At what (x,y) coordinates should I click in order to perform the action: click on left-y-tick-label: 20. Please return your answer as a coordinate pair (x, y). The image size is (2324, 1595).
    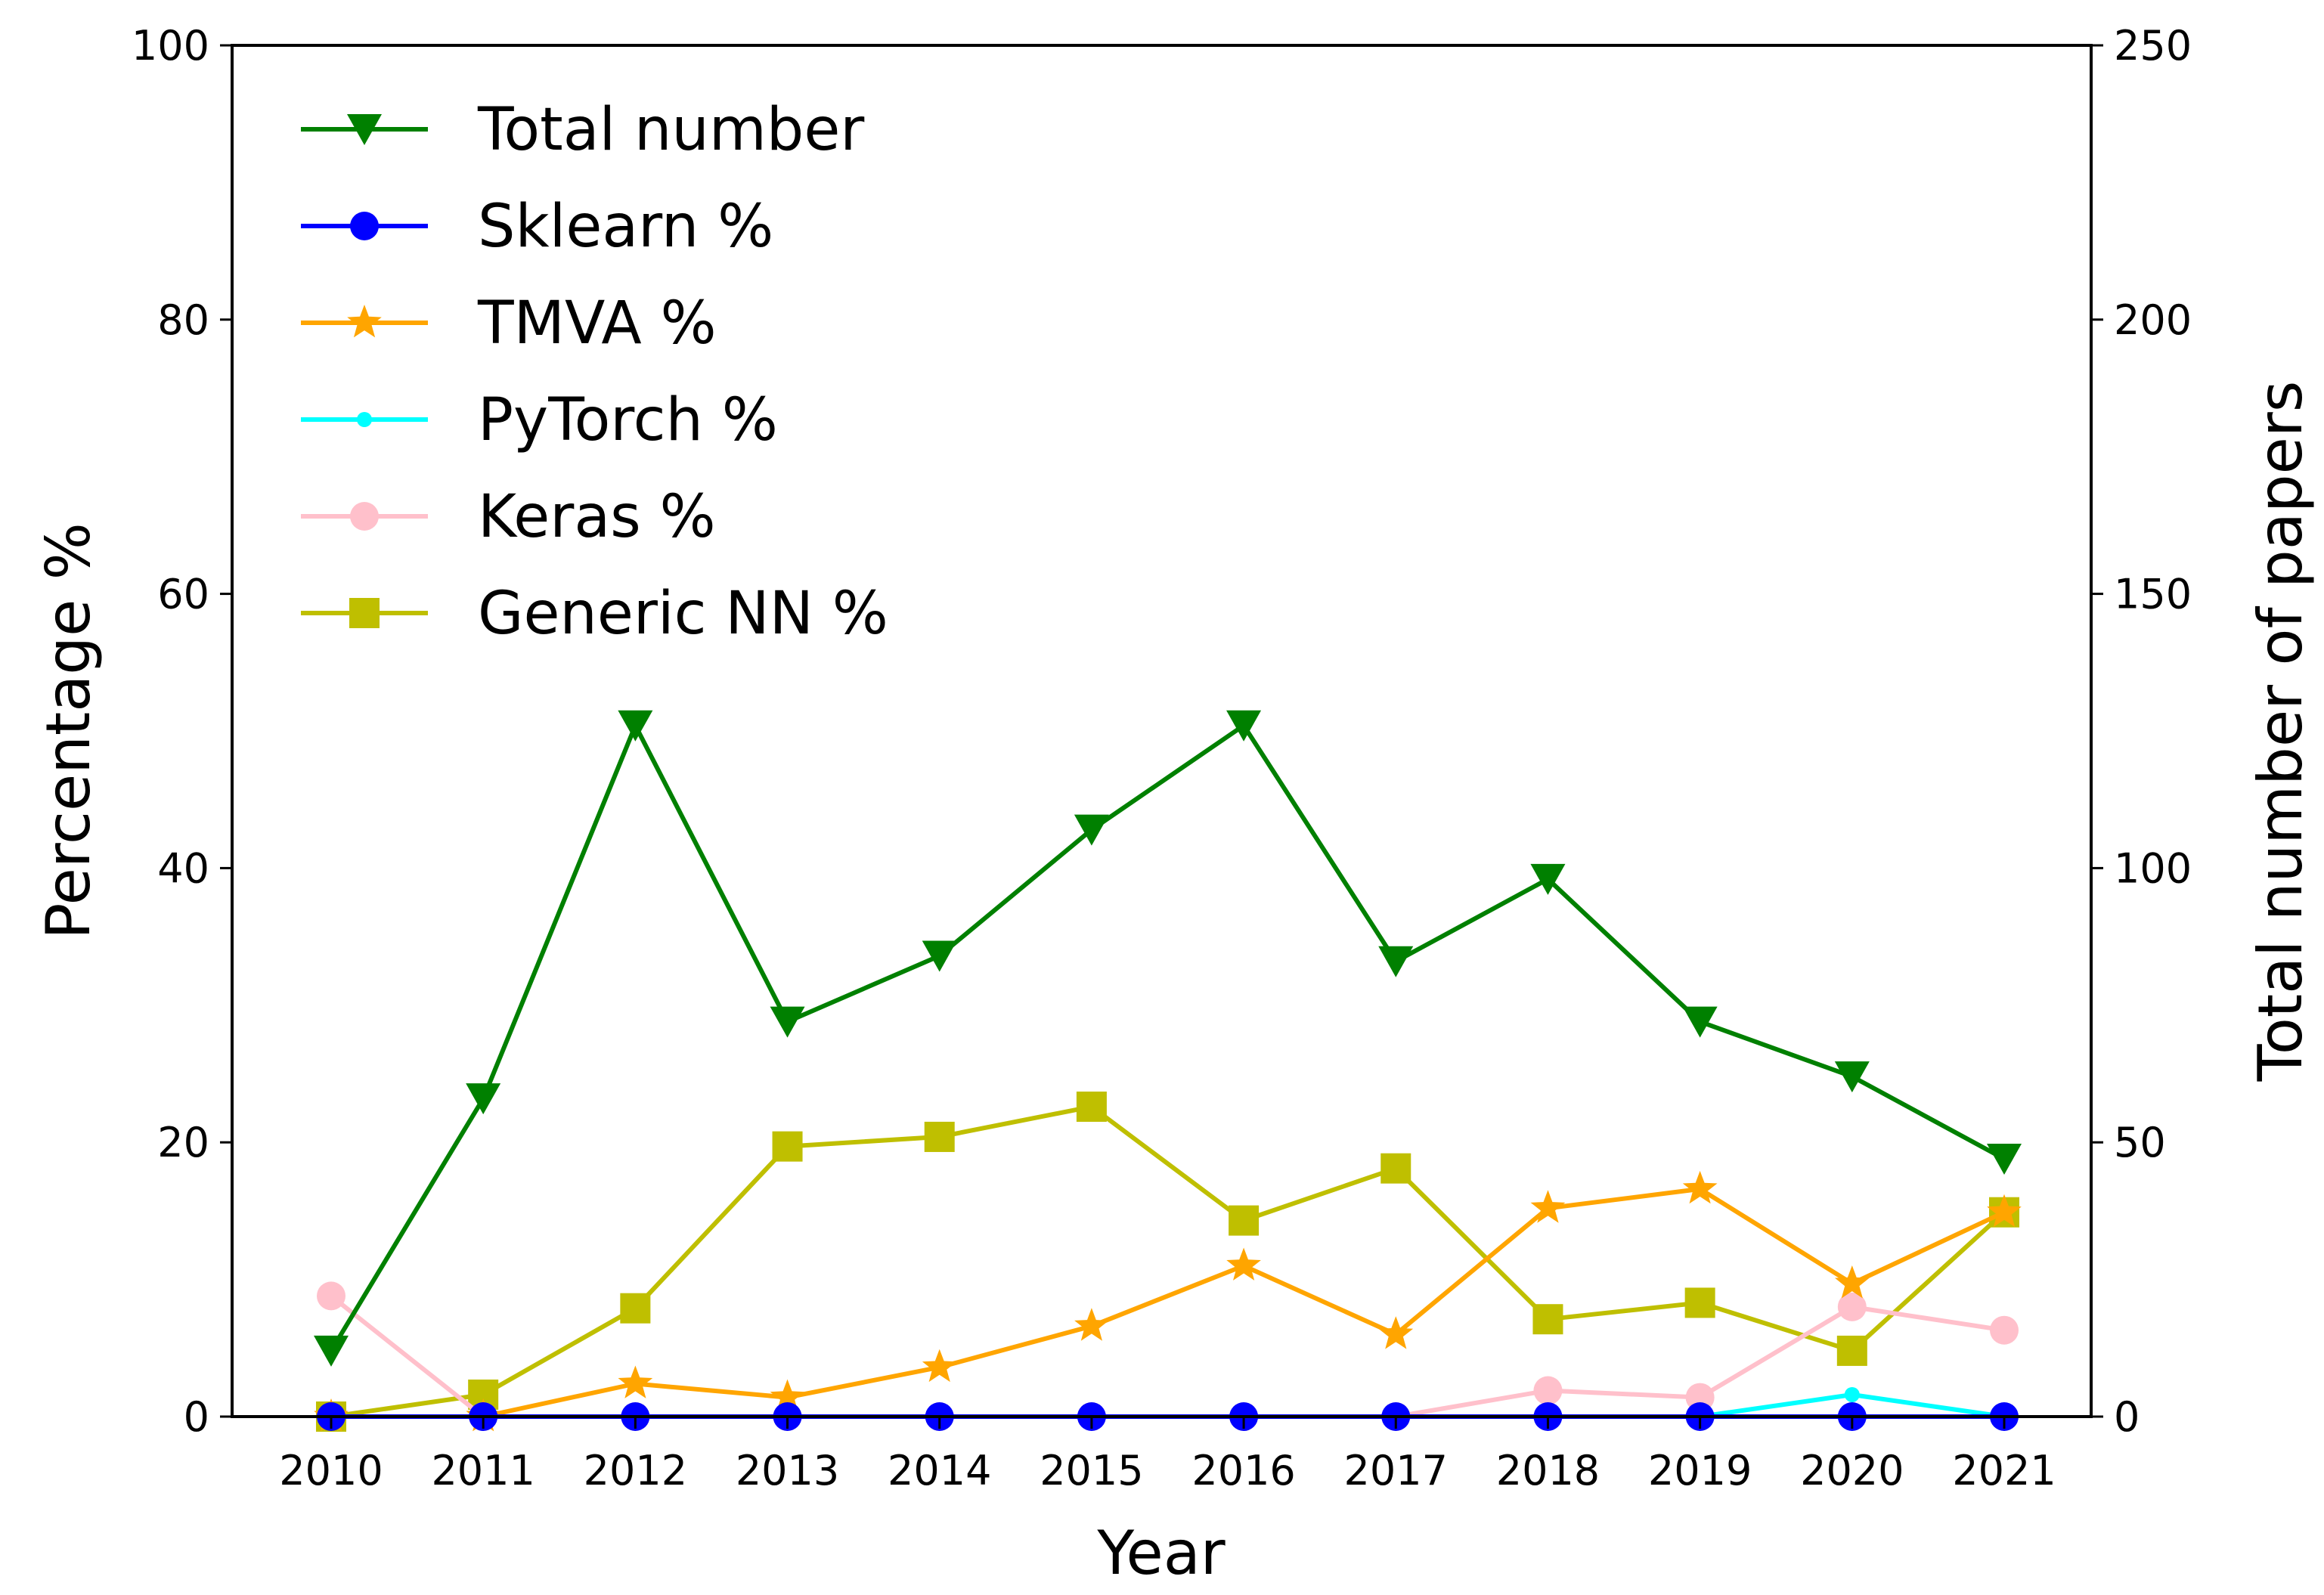
    Looking at the image, I should click on (183, 1142).